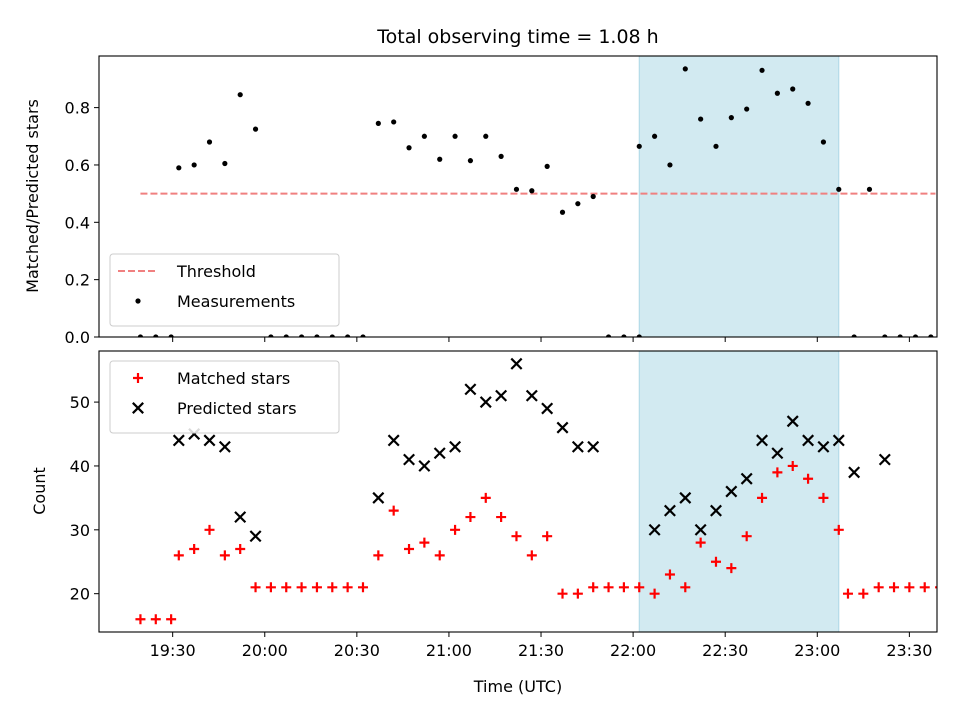 This screenshot has width=960, height=720. What do you see at coordinates (233, 378) in the screenshot?
I see `legend-entry: Matched stars` at bounding box center [233, 378].